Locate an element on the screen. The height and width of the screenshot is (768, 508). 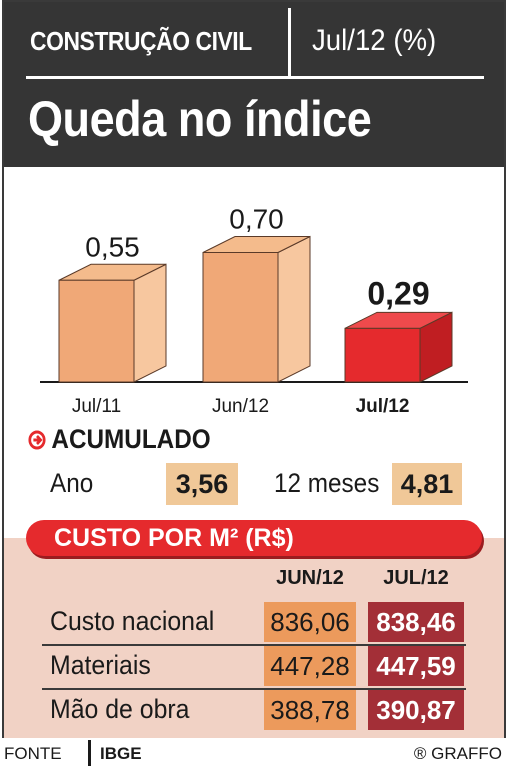
cell-custo-nacional-jun: 836,06 is located at coordinates (310, 622).